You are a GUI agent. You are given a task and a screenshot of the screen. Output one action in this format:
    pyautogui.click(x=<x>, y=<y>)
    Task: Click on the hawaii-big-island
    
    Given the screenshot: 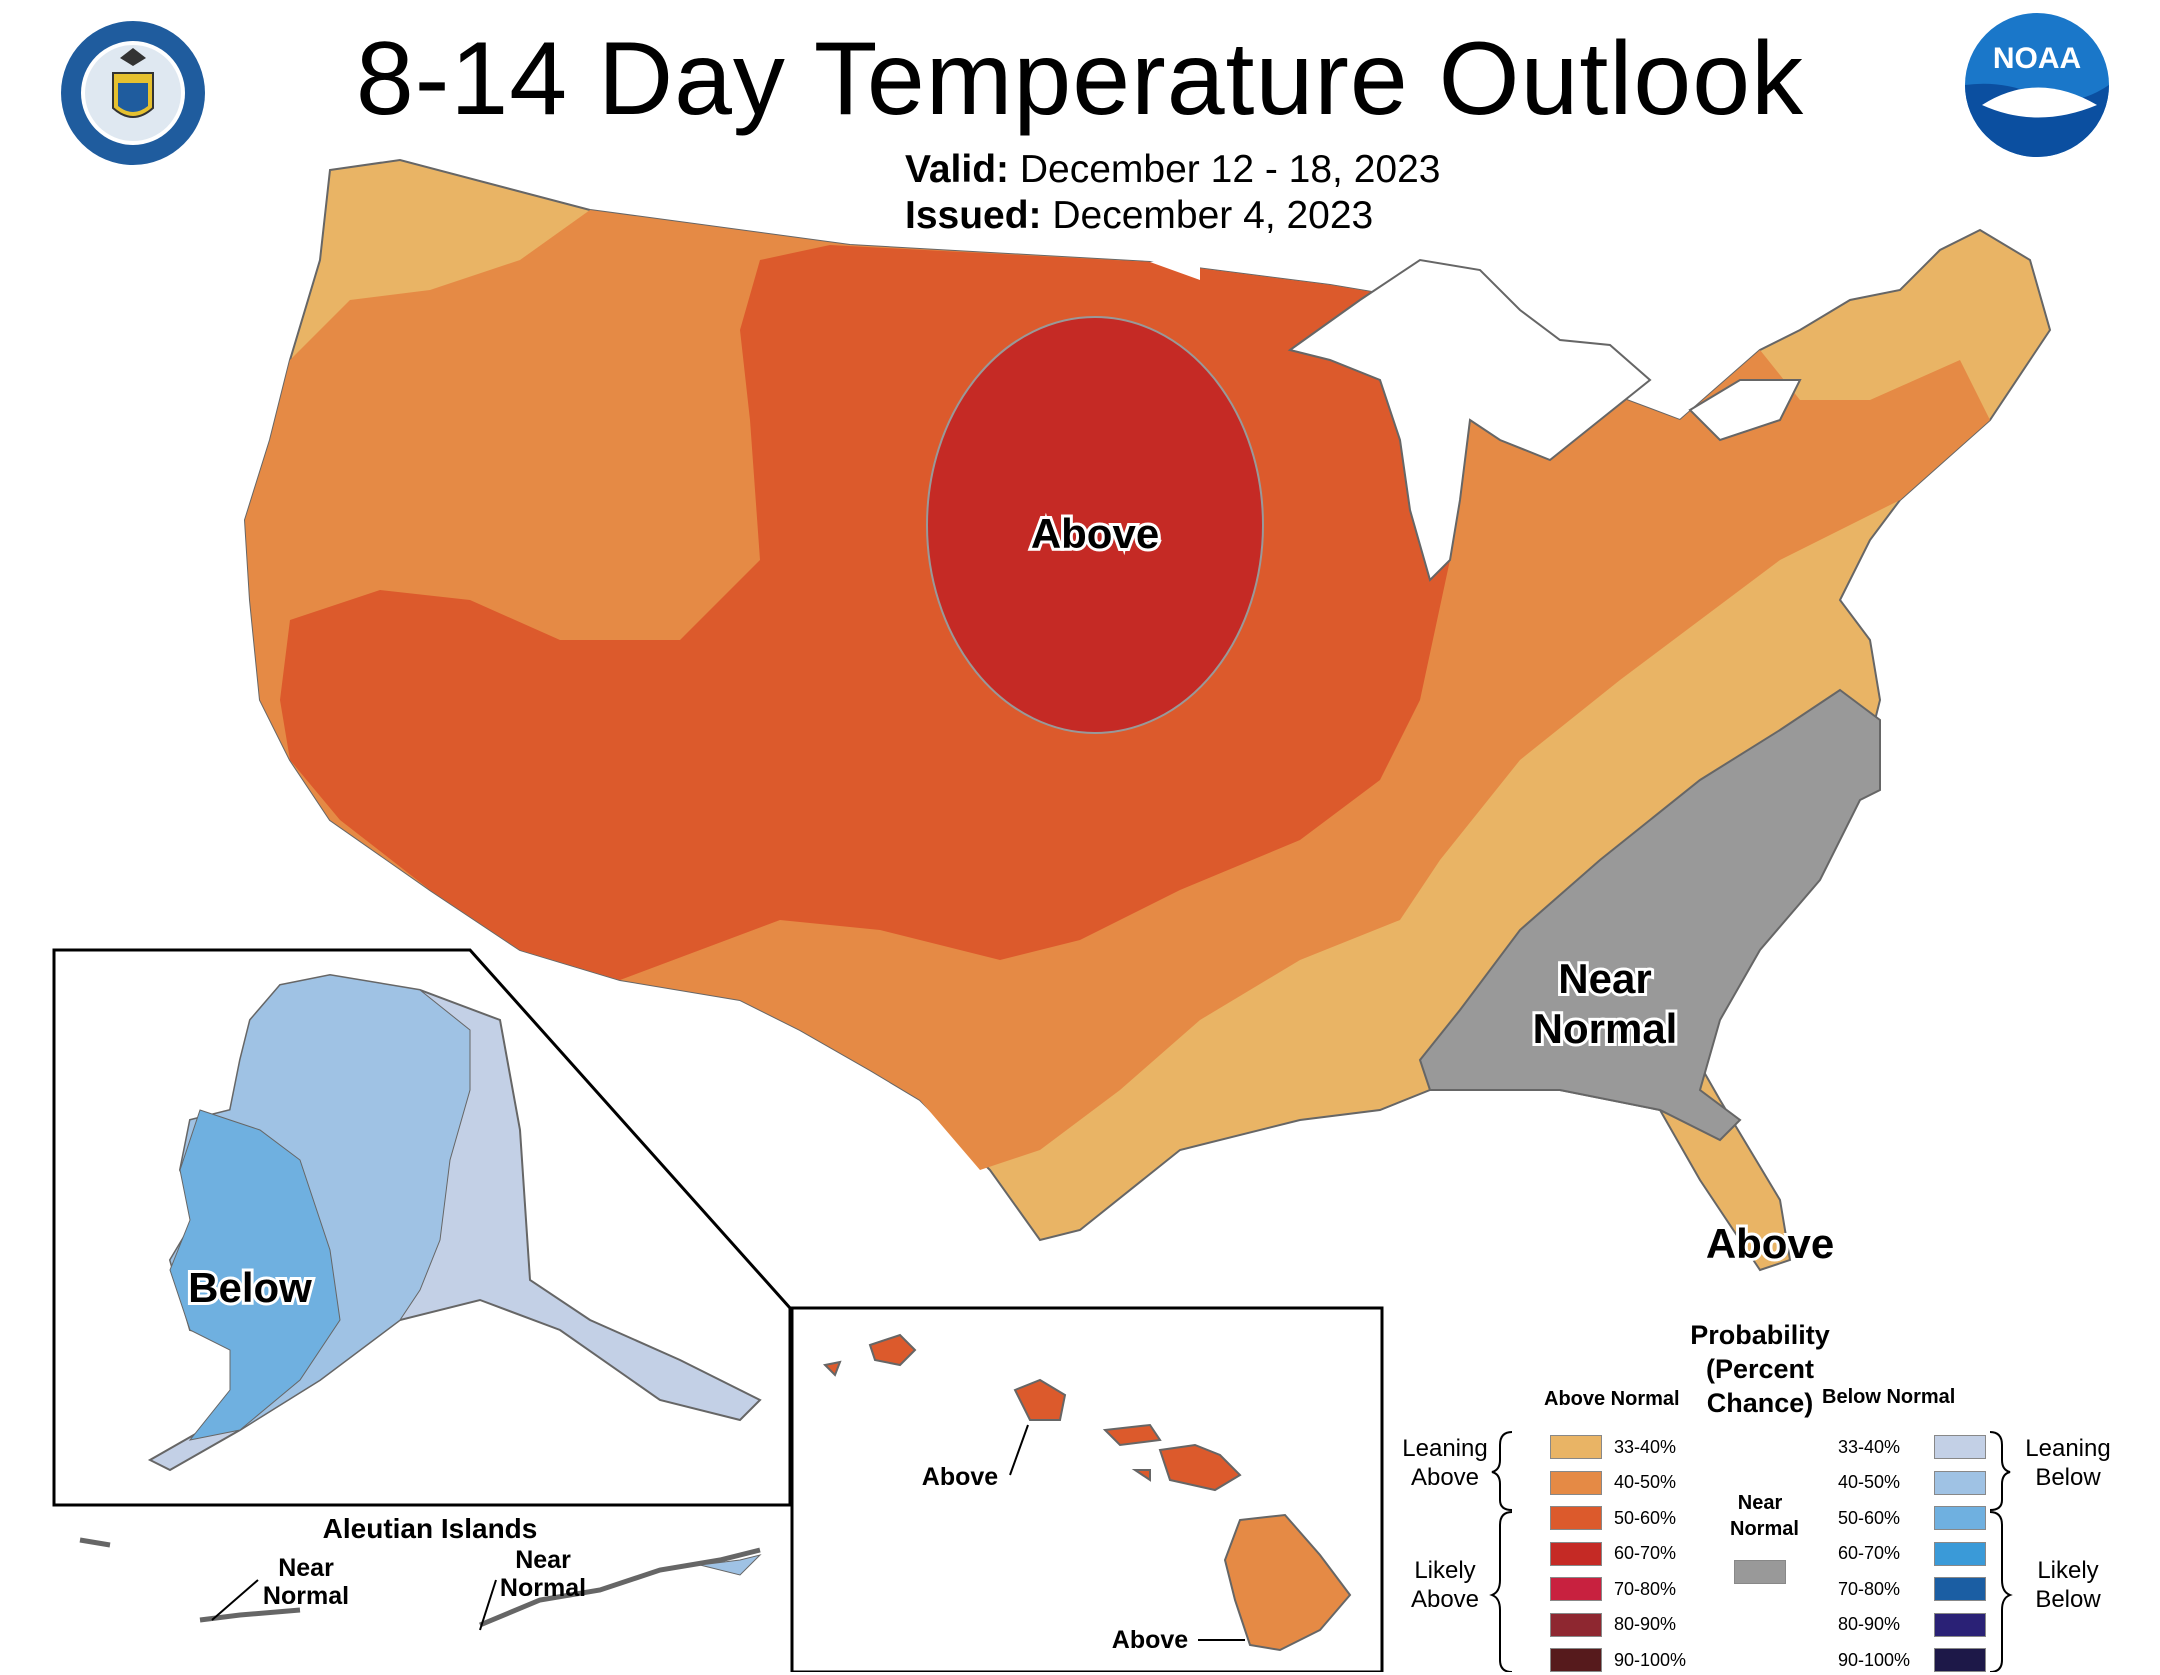 What is the action you would take?
    pyautogui.click(x=1287, y=1582)
    